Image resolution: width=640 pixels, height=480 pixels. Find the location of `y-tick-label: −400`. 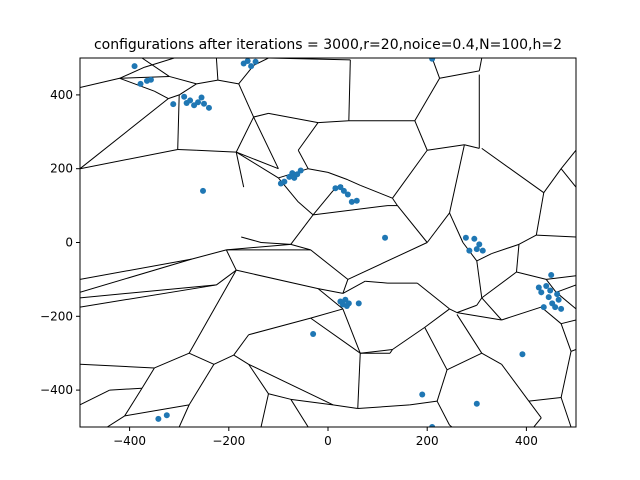

y-tick-label: −400 is located at coordinates (56, 390).